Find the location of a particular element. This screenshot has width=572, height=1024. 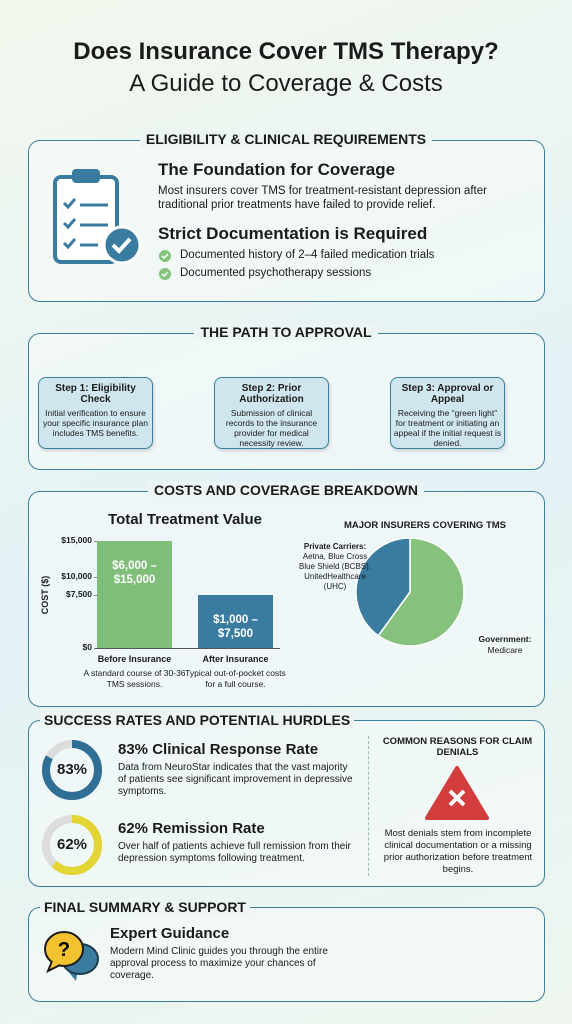

x-tick-label: Before Insurance is located at coordinates (134, 659).